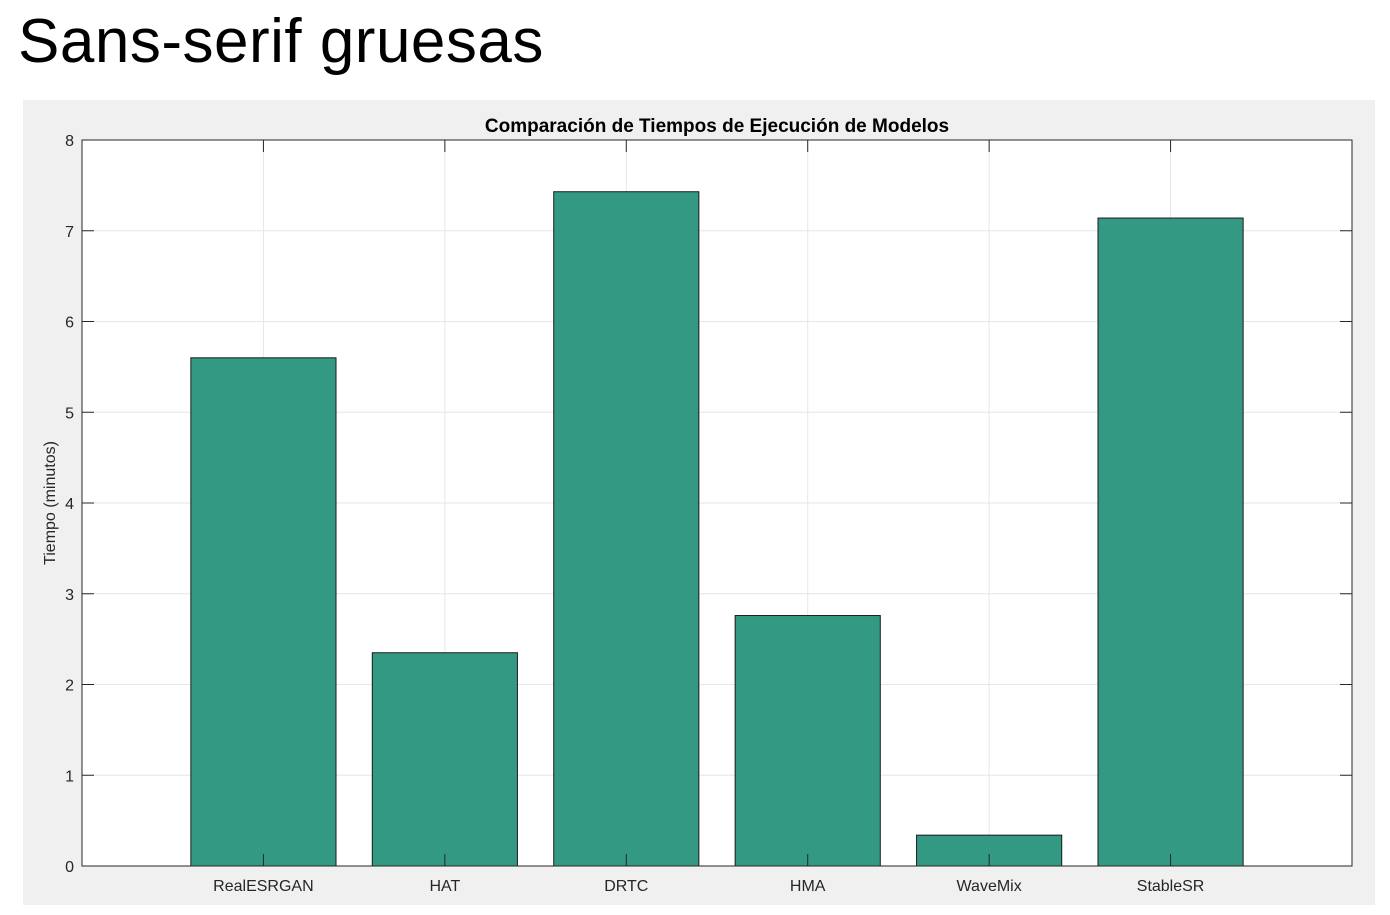 The height and width of the screenshot is (915, 1390). Describe the element at coordinates (69, 232) in the screenshot. I see `y-tick-label: 7` at that location.